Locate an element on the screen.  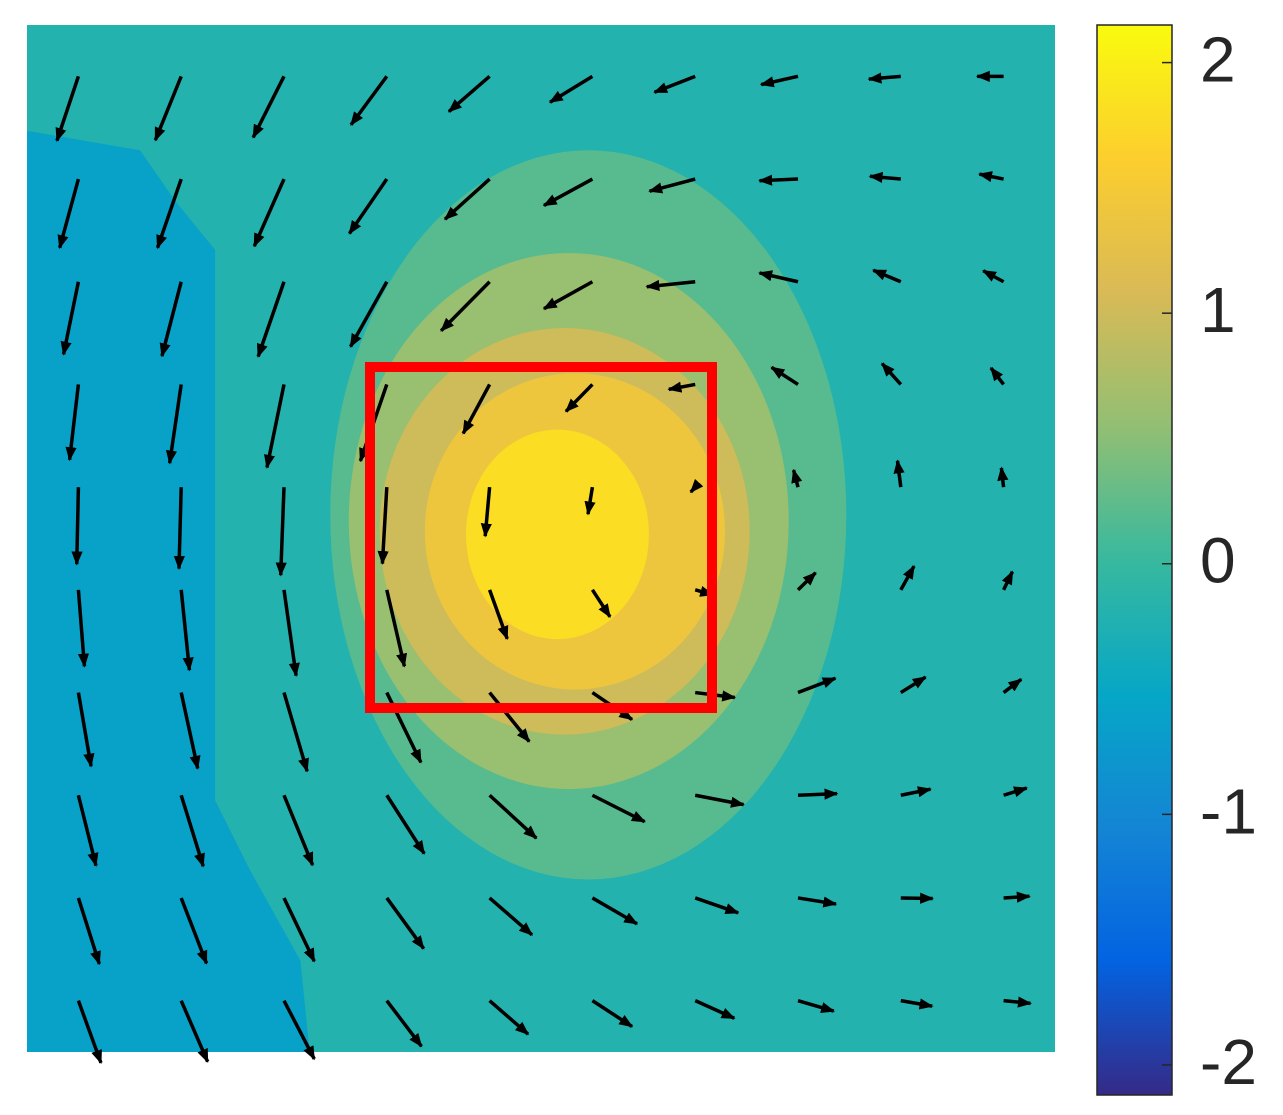
colorbar-tick-label: 0 is located at coordinates (1218, 561).